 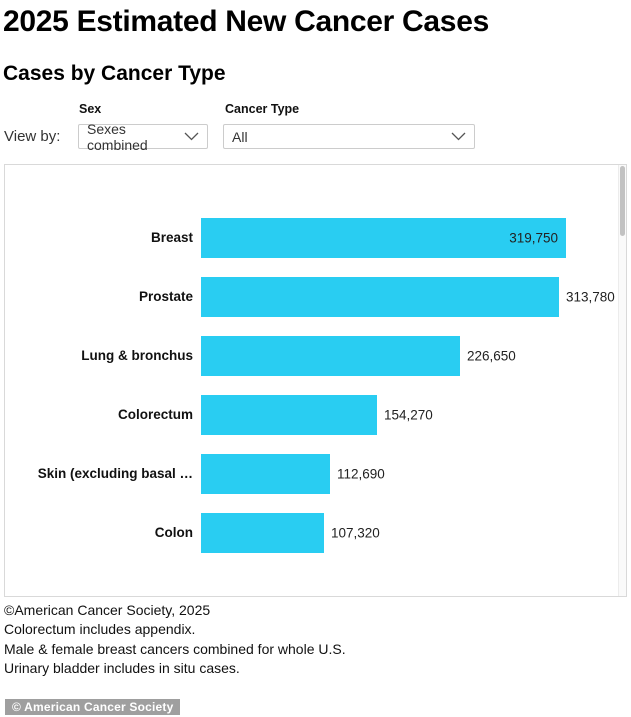 What do you see at coordinates (93, 707) in the screenshot?
I see `copyright-badge: © American Cancer Society` at bounding box center [93, 707].